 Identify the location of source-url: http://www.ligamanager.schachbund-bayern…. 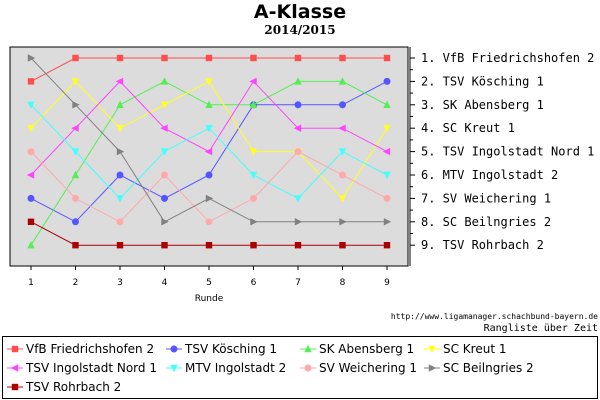
(494, 316).